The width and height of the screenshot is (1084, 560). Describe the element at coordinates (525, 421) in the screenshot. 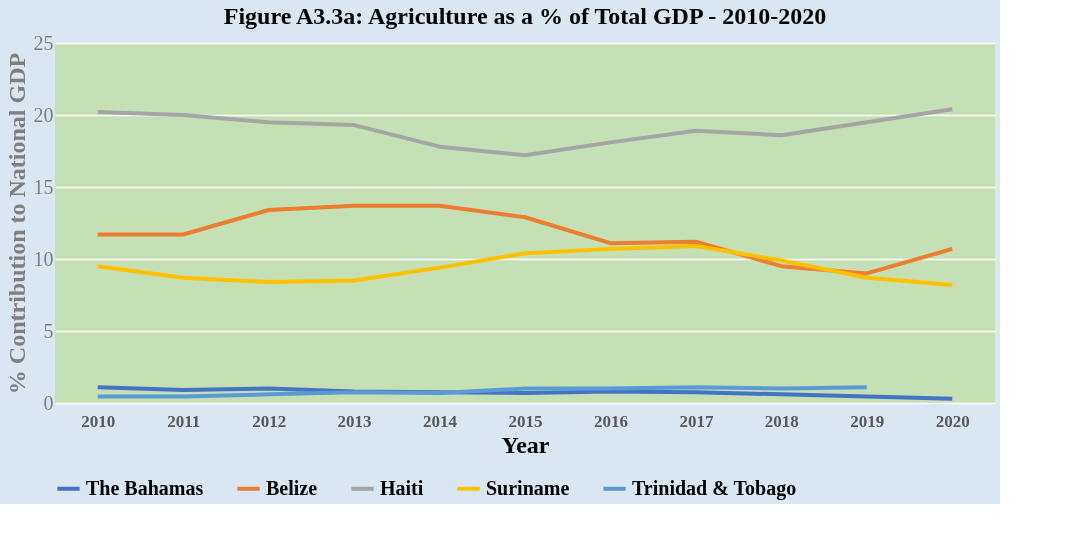

I see `x-tick-label: 2015` at that location.